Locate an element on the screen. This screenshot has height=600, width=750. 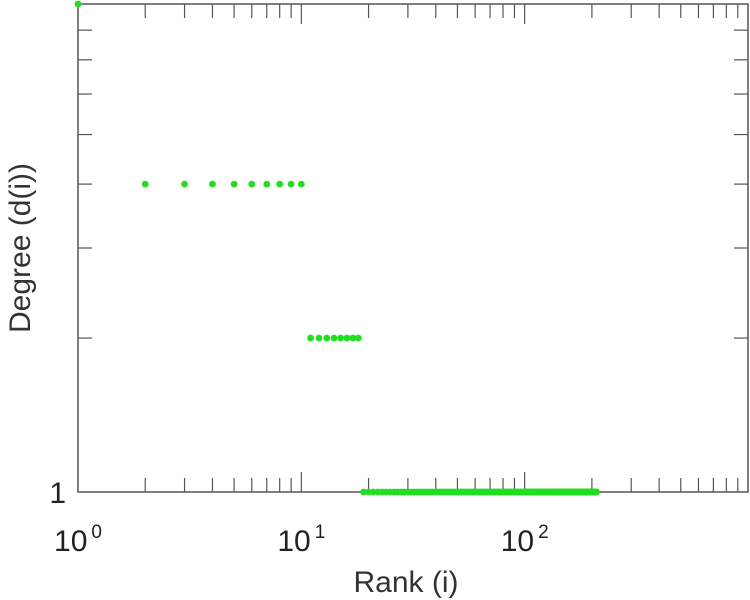
x-tick-label: 10 0 is located at coordinates (78, 540).